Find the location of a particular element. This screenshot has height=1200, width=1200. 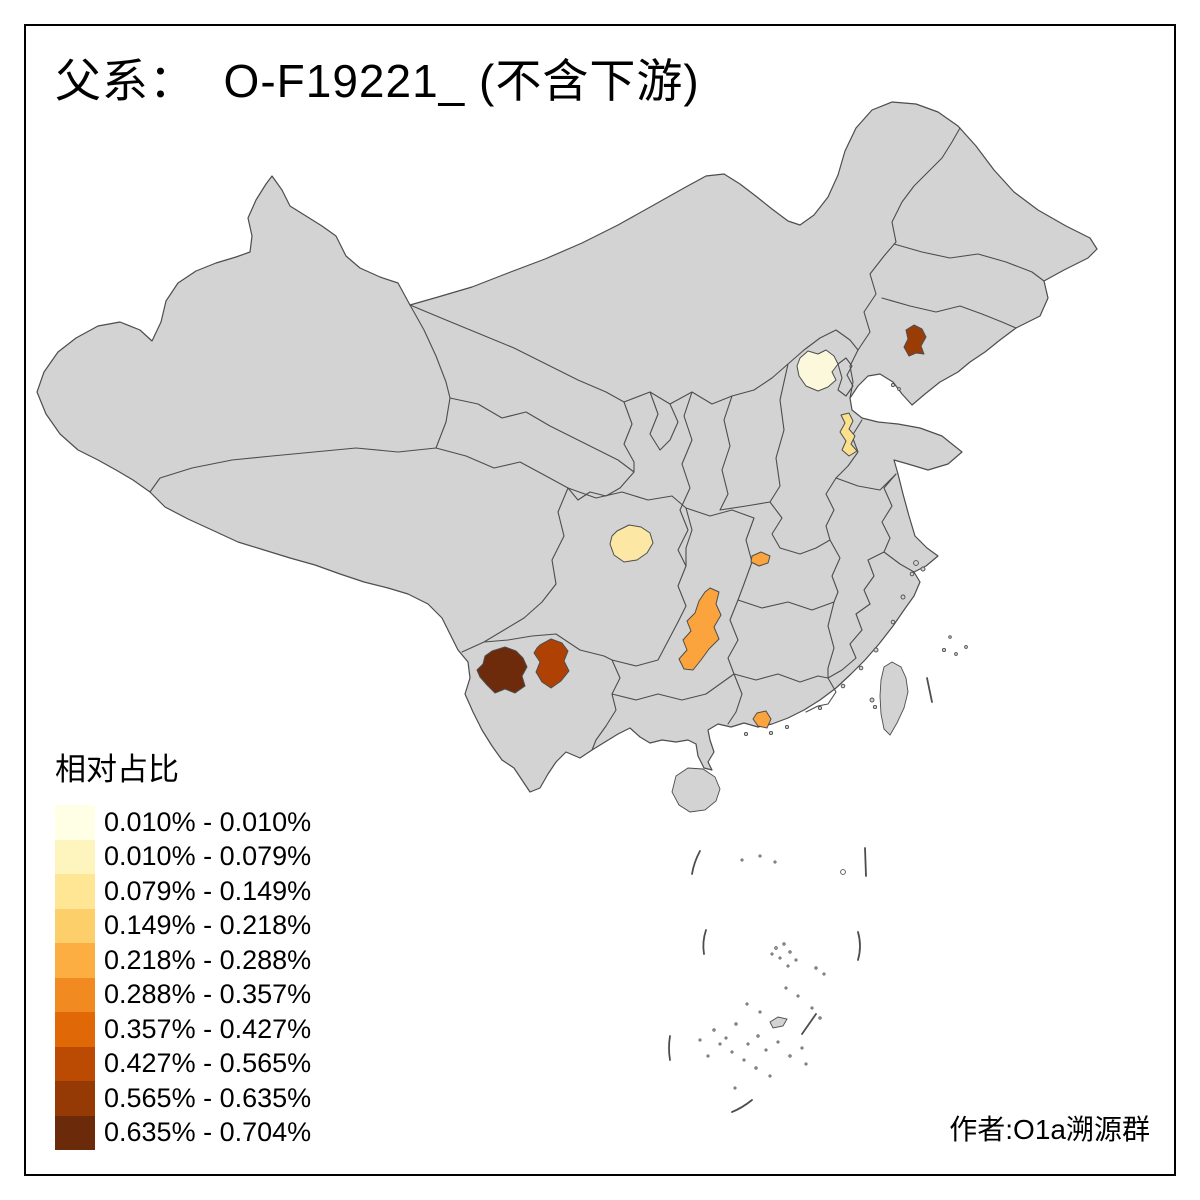

islands is located at coordinates (819, 705).